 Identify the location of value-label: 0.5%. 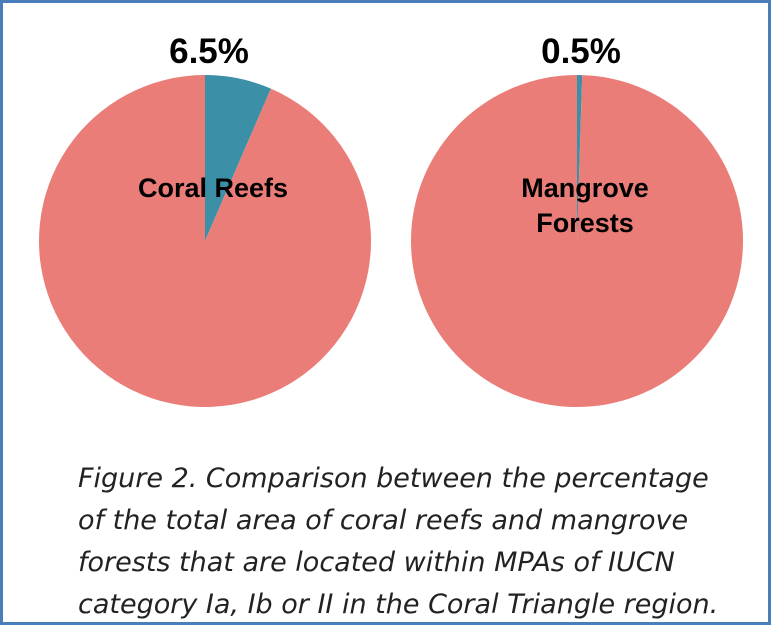
(581, 51).